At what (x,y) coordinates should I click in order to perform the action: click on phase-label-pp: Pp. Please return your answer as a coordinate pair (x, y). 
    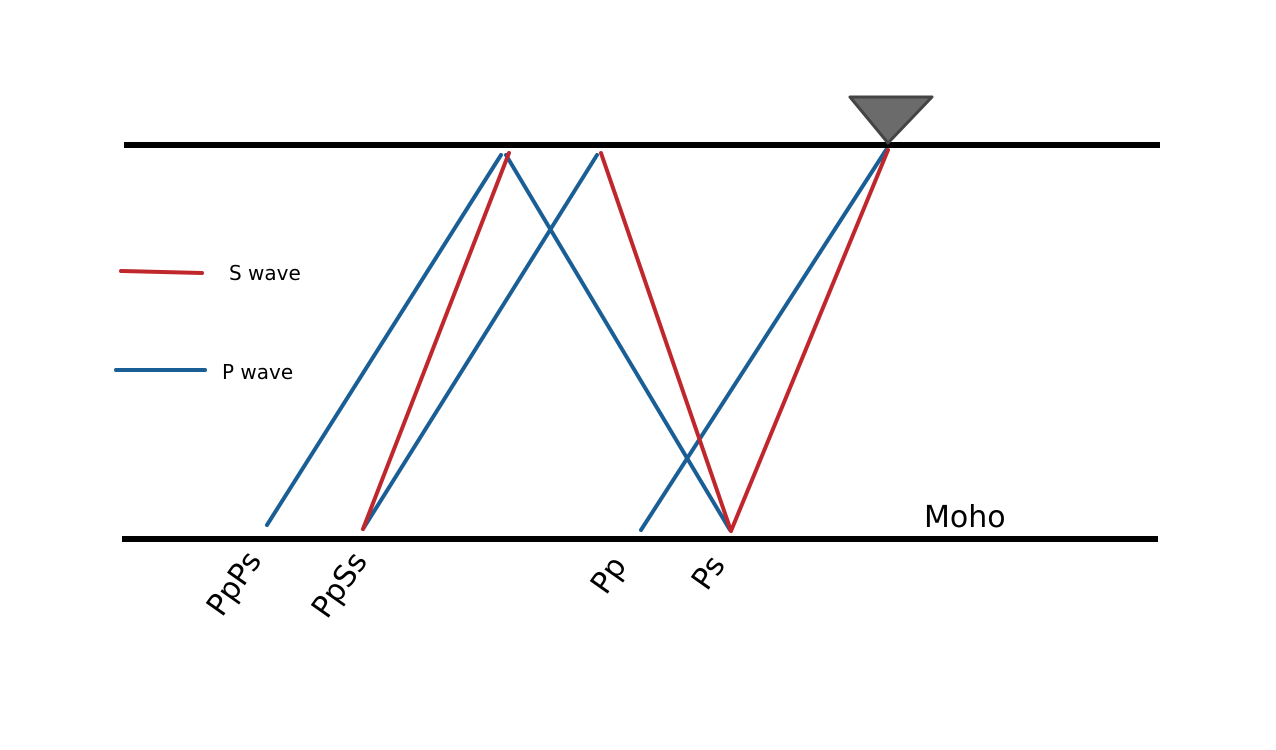
    Looking at the image, I should click on (609, 575).